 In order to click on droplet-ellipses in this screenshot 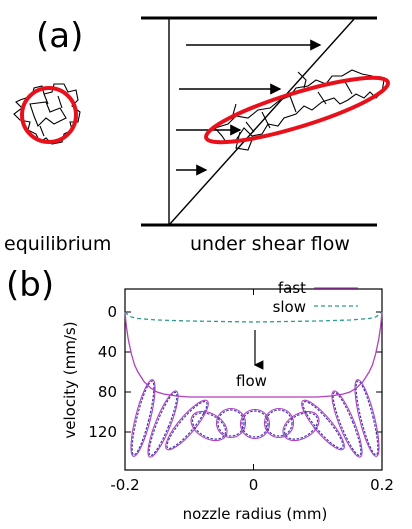, I will do `click(255, 418)`.